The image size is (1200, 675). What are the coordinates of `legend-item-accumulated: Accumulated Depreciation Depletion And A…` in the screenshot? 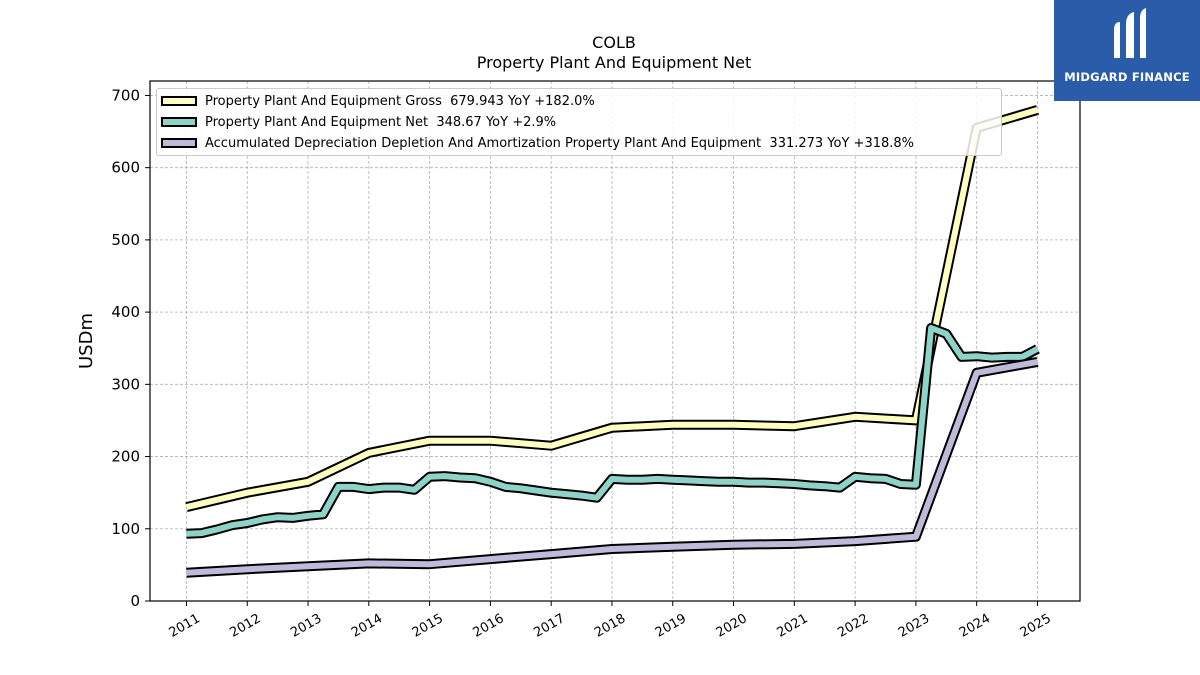 It's located at (537, 143).